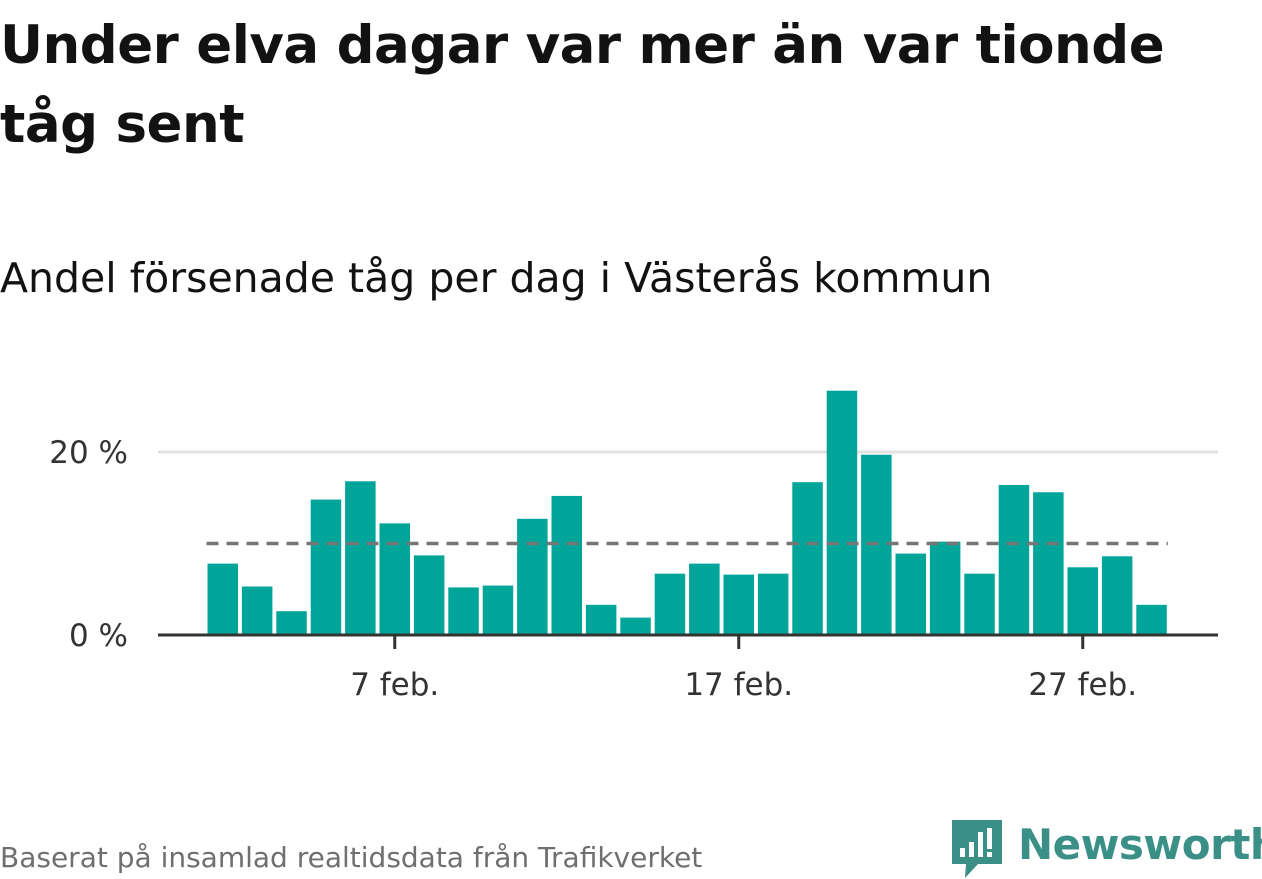  Describe the element at coordinates (738, 685) in the screenshot. I see `x-tick-label: 17 feb.` at that location.